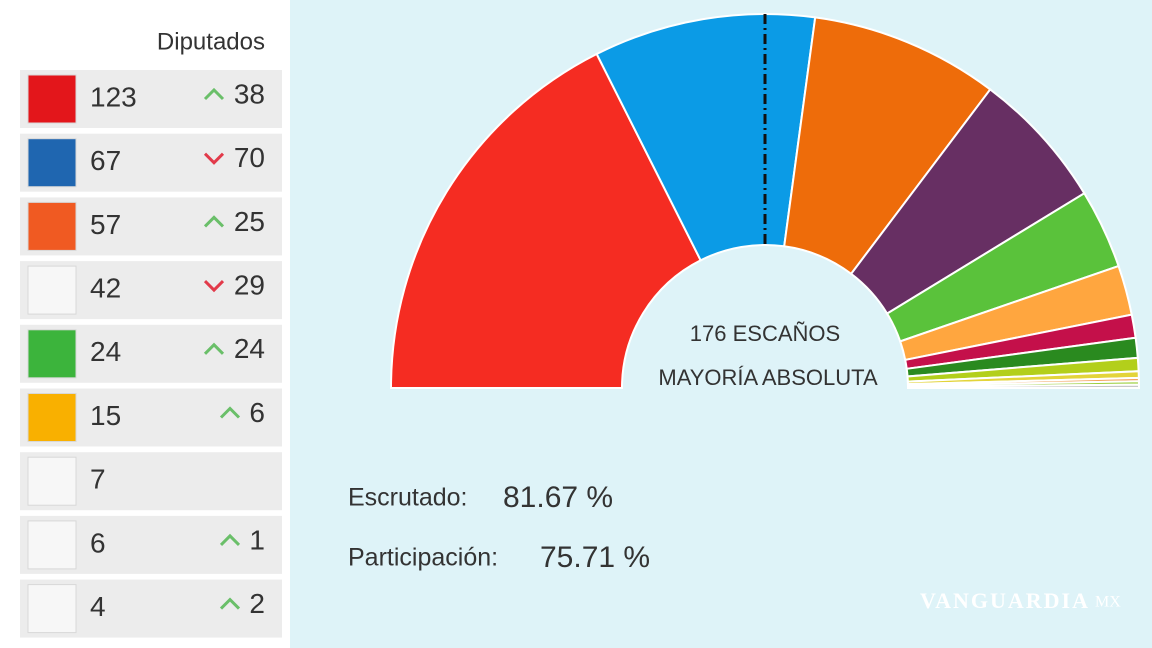 The height and width of the screenshot is (648, 1152). I want to click on seat-count: 7, so click(98, 479).